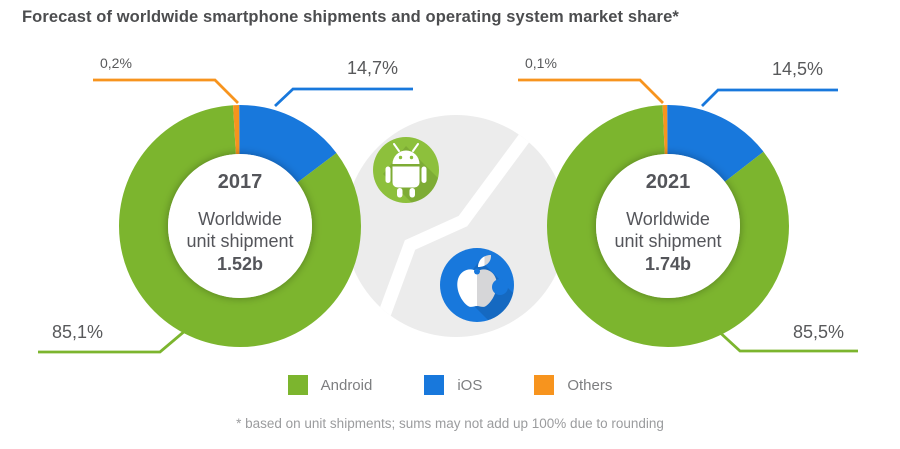 This screenshot has height=449, width=900. What do you see at coordinates (591, 91) in the screenshot?
I see `leader-line-2021-others` at bounding box center [591, 91].